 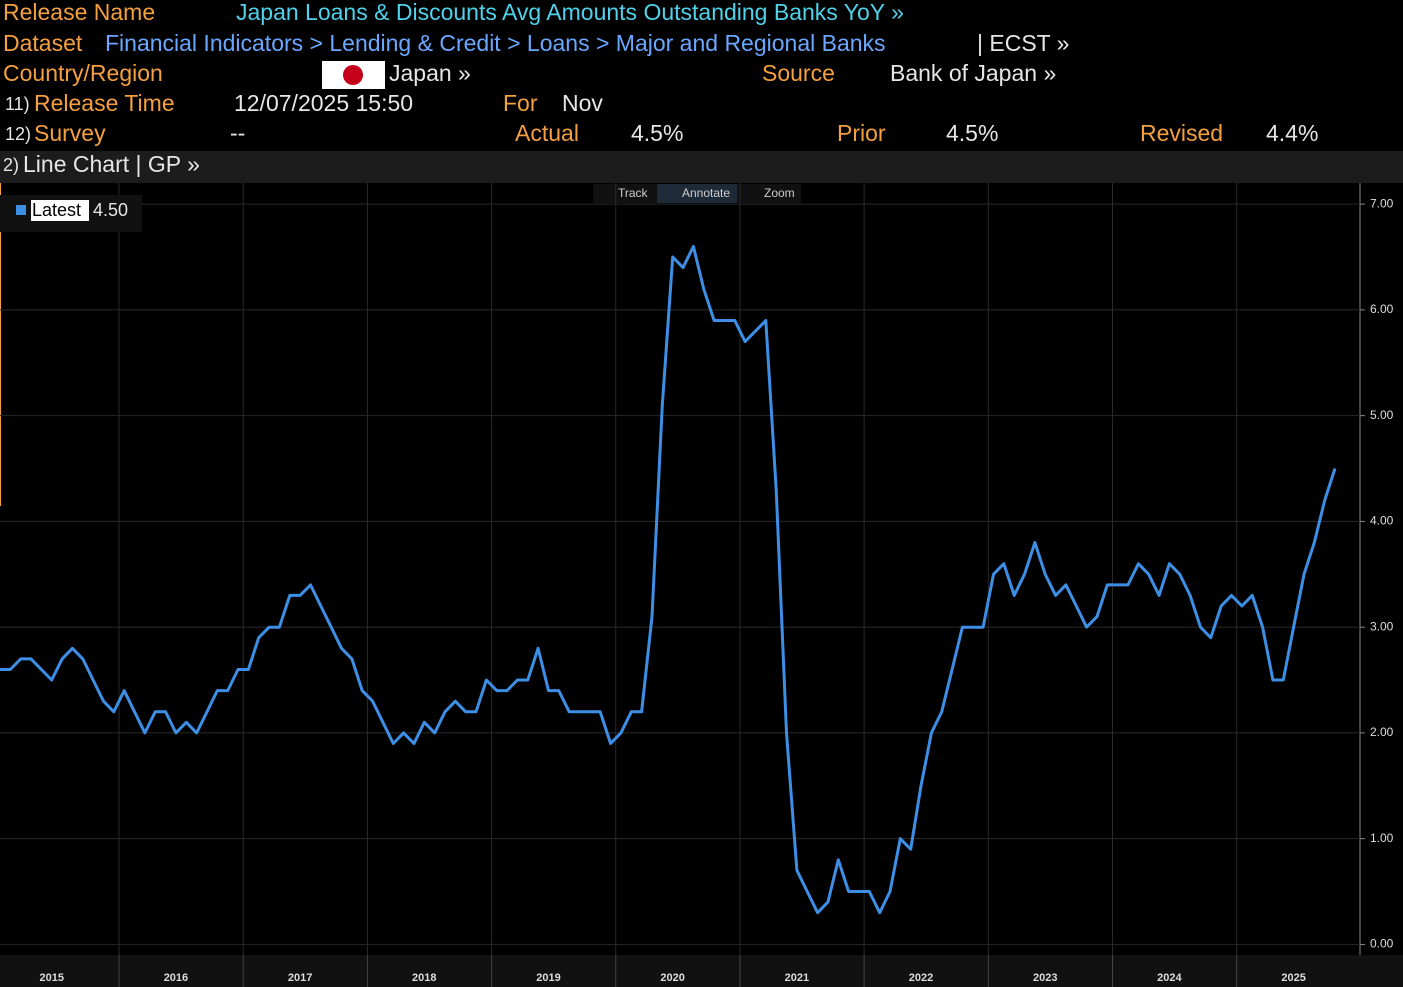 I want to click on source: Bank of Japan », so click(x=973, y=73).